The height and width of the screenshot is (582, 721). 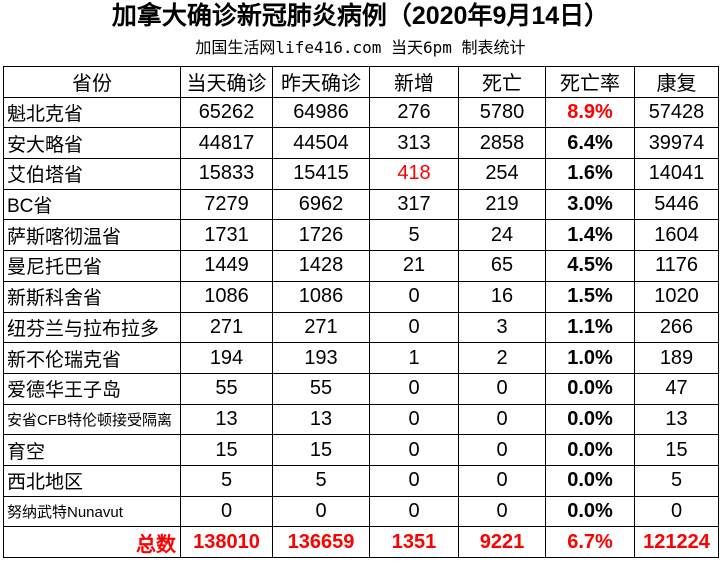 I want to click on value-cell: 1.6%, so click(x=590, y=174).